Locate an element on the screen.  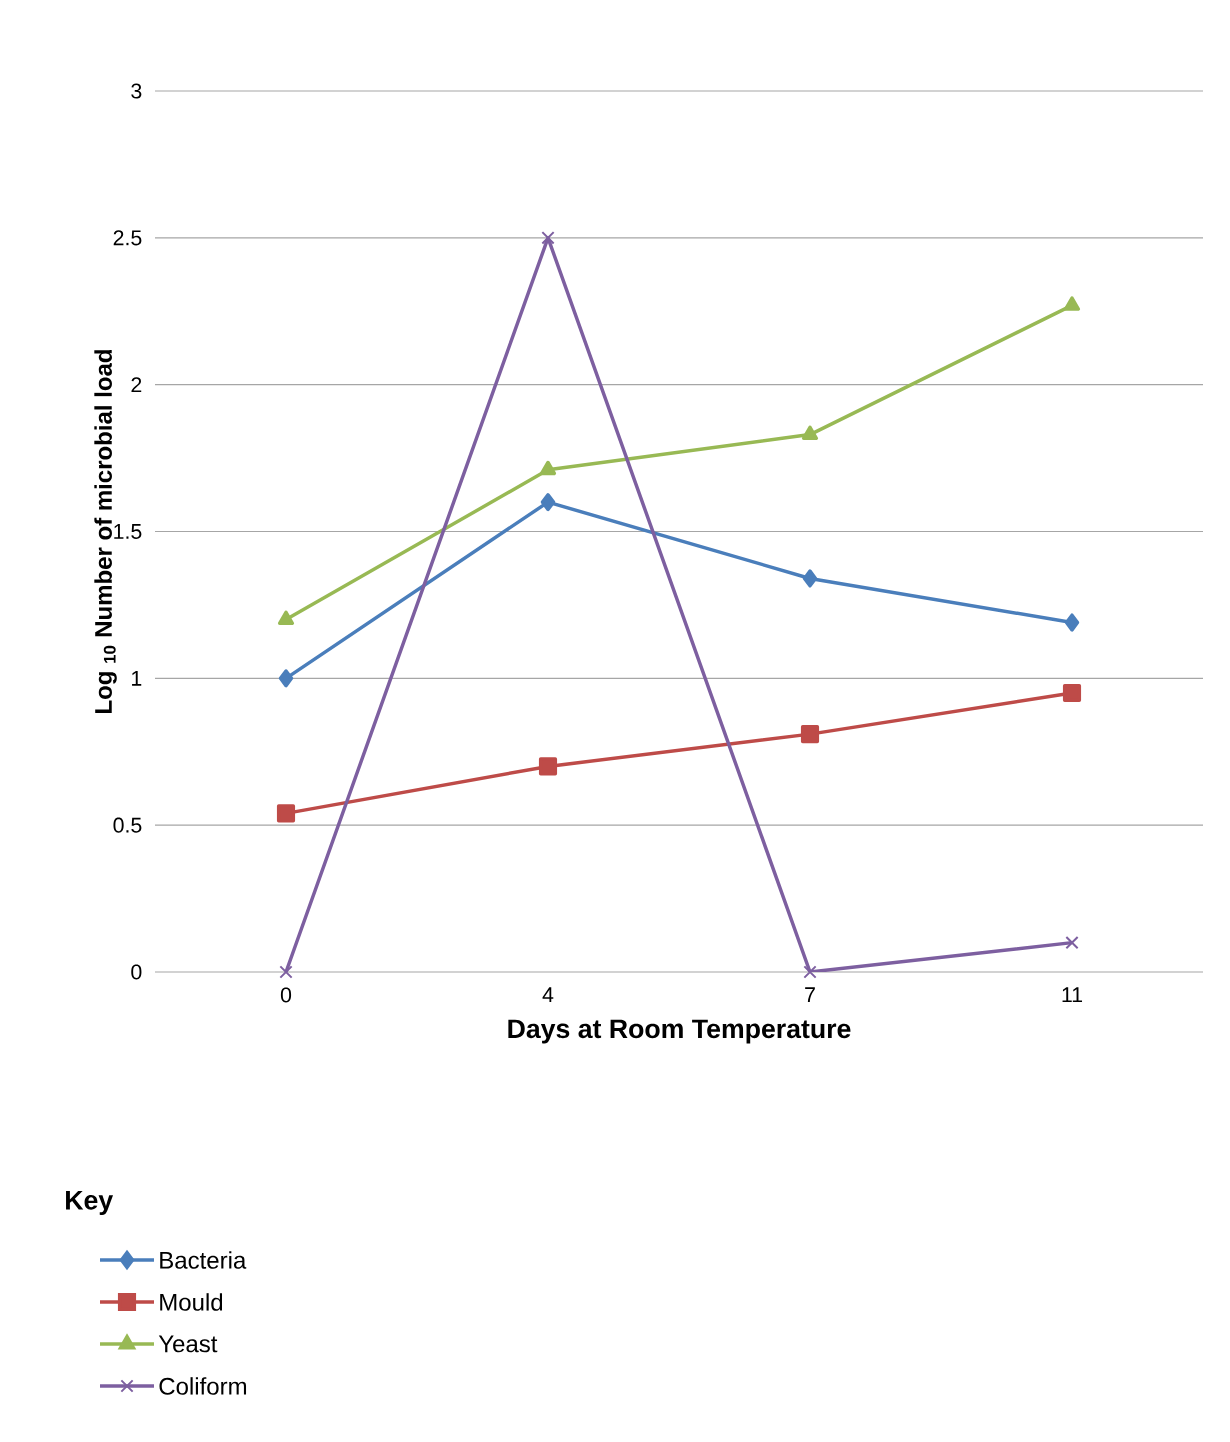
legend-label: Yeast is located at coordinates (188, 1344).